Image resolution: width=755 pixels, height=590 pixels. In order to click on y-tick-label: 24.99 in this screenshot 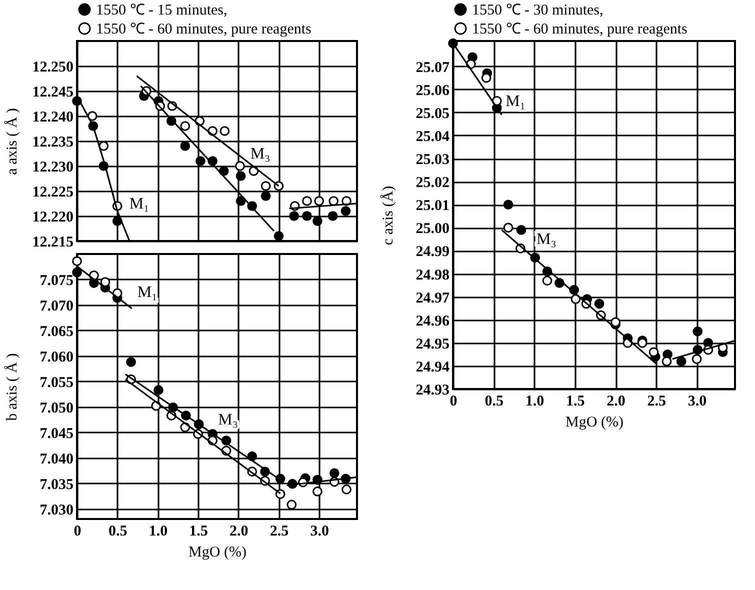, I will do `click(433, 252)`.